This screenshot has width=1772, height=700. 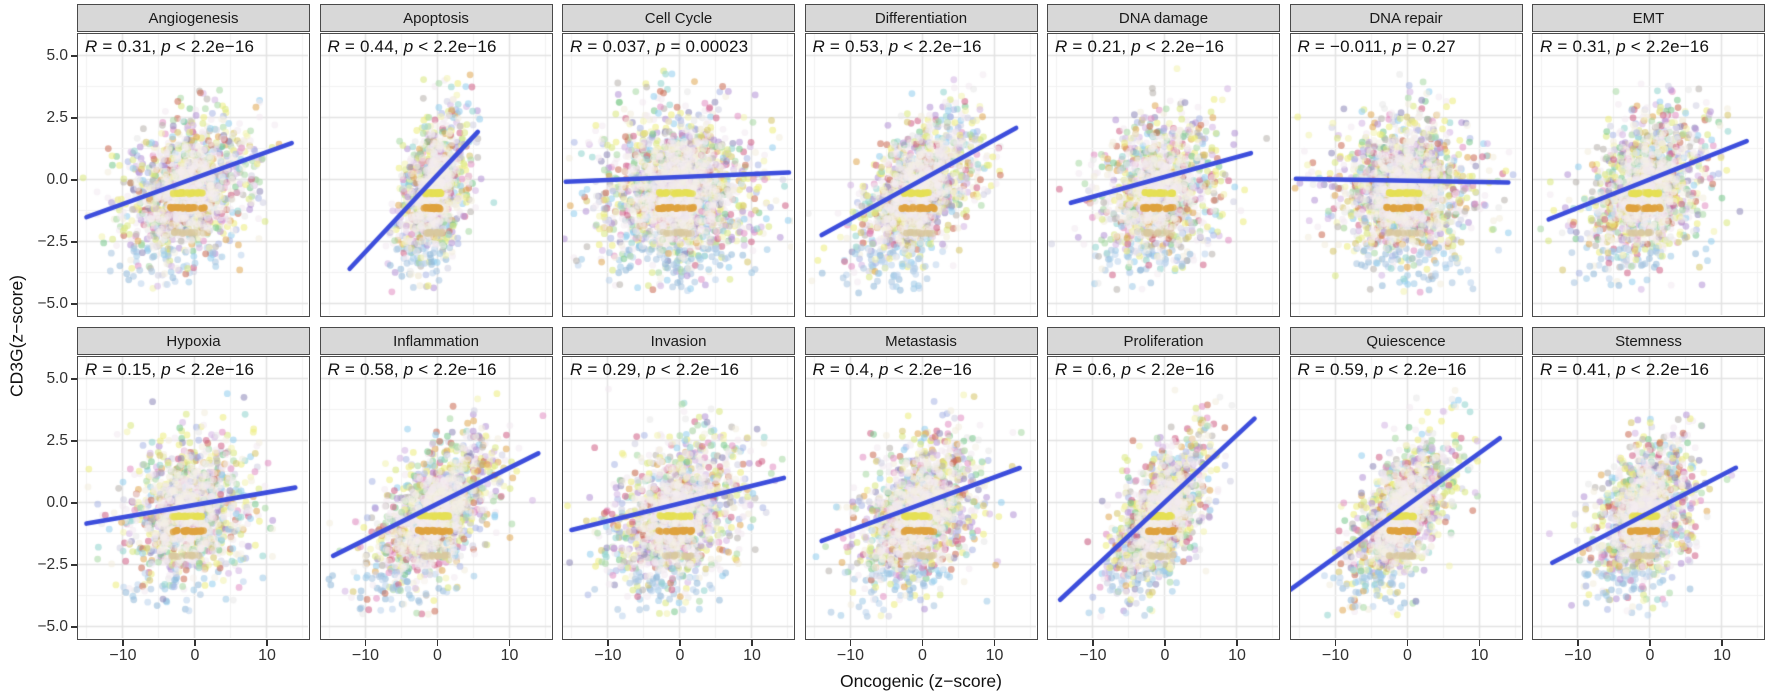 I want to click on facet-stemness: Stemness R = 0.41, p < 2.2e−16, so click(x=1648, y=483).